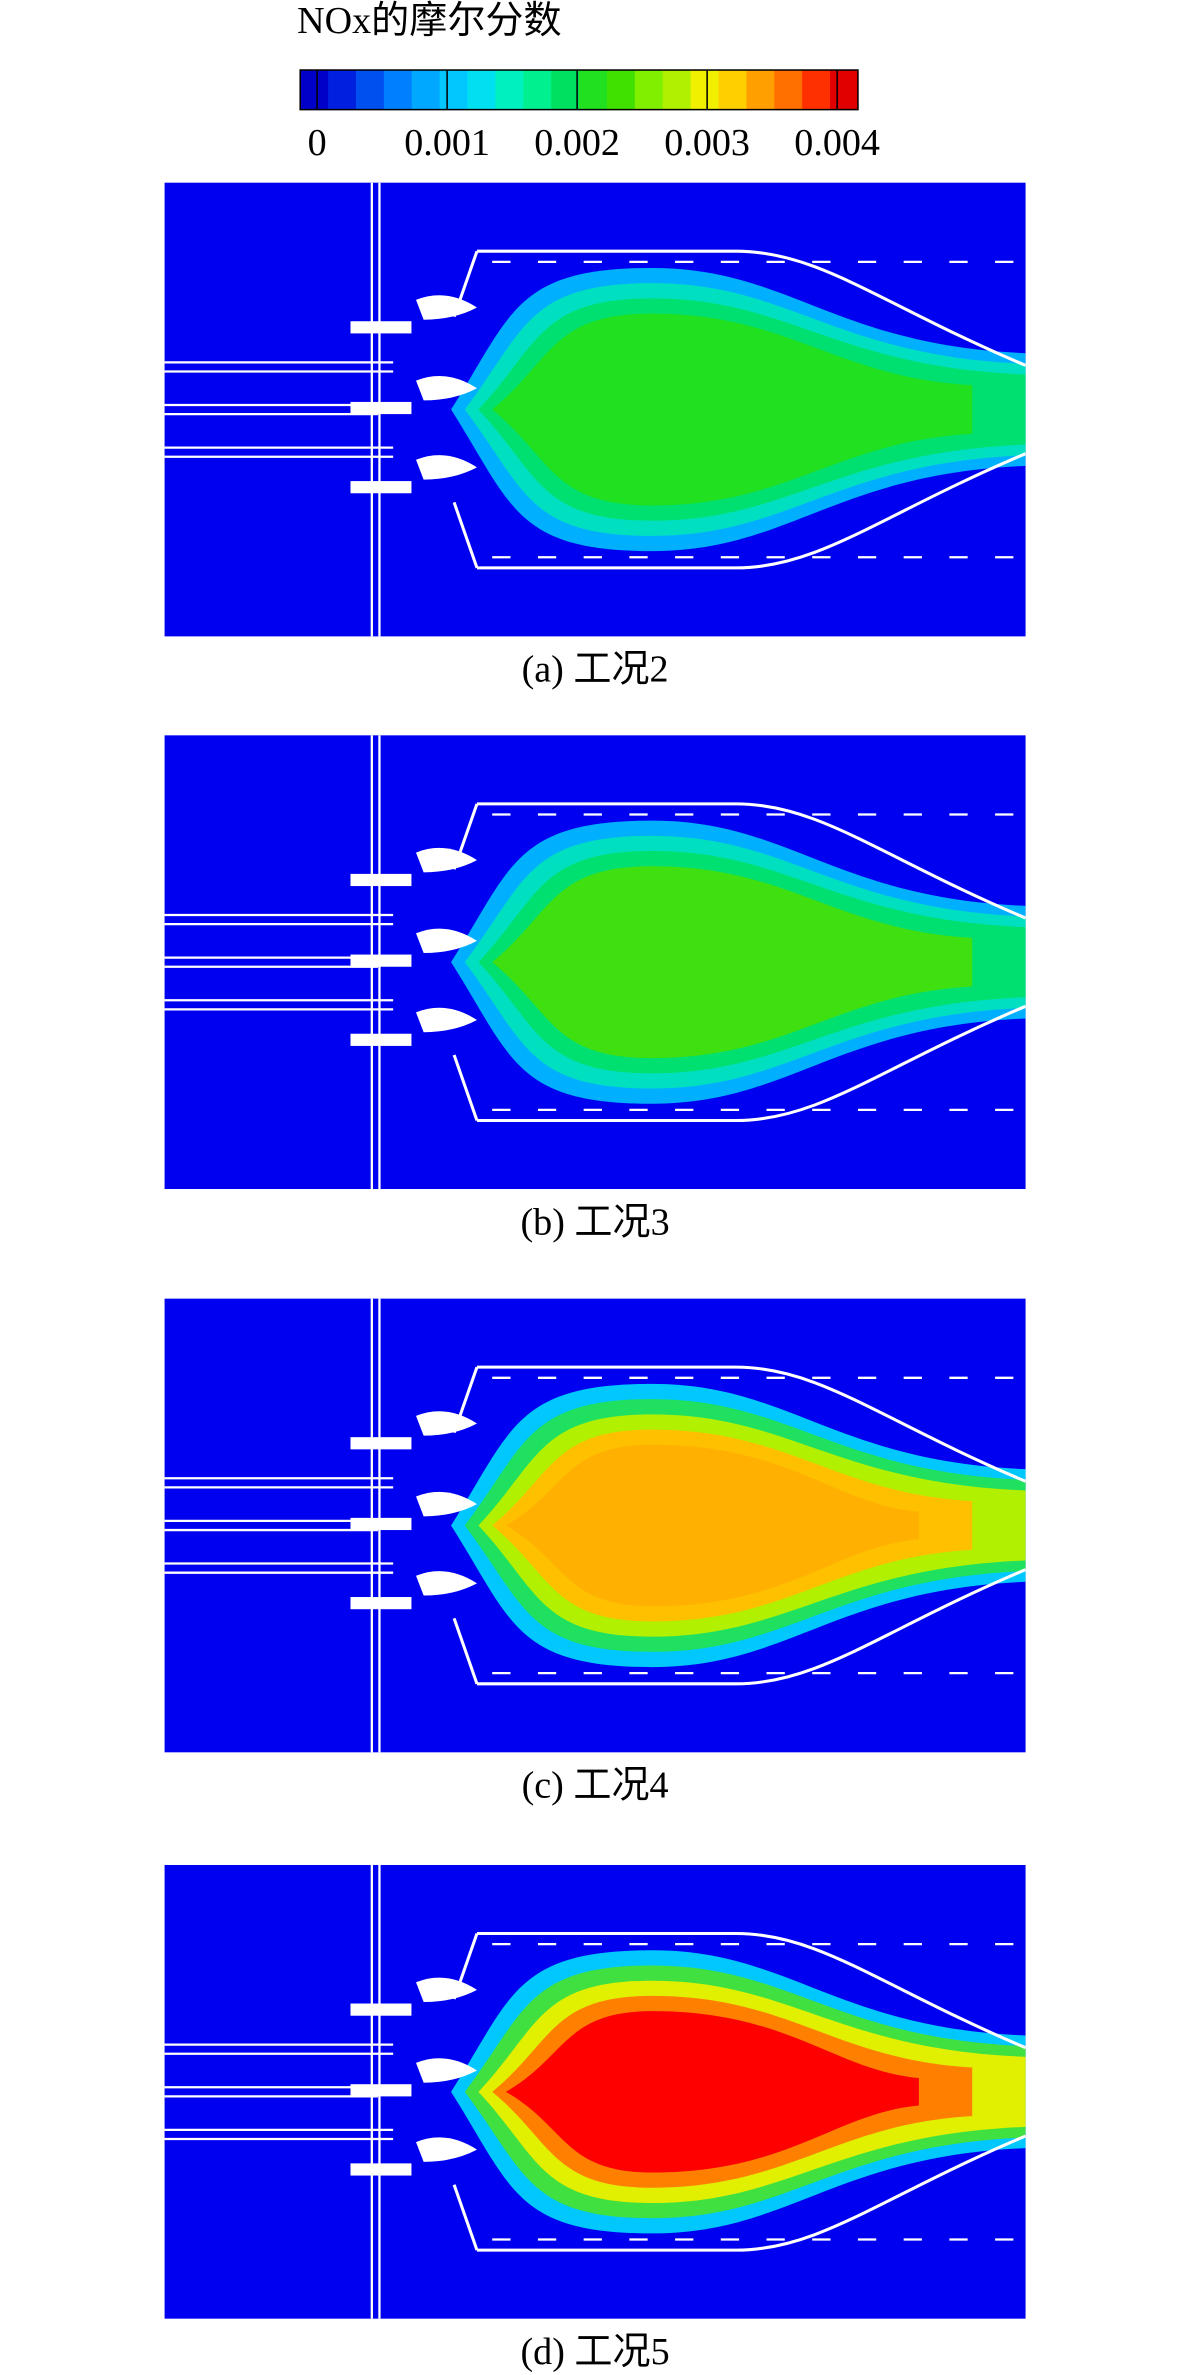 The height and width of the screenshot is (2375, 1181). I want to click on colorbar-tick-label: 0, so click(317, 143).